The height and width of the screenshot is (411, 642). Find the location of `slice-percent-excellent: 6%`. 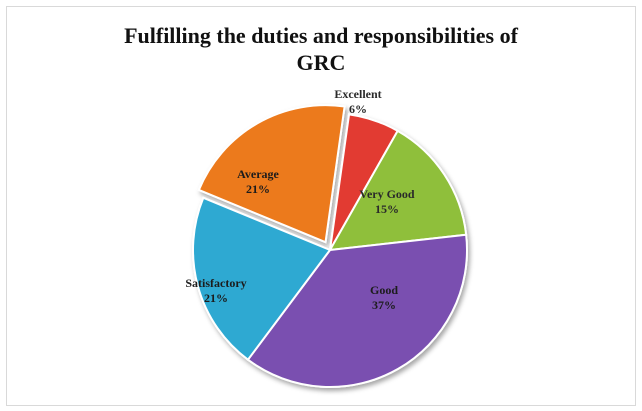

slice-percent-excellent: 6% is located at coordinates (358, 109).